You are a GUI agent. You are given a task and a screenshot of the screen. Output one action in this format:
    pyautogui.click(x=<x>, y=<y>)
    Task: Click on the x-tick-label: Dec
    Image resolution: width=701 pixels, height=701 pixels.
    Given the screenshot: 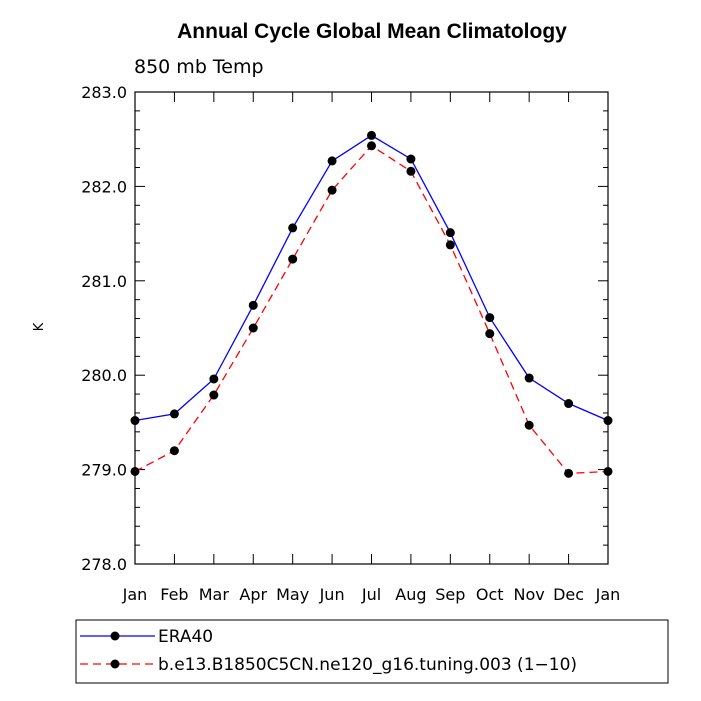 What is the action you would take?
    pyautogui.click(x=568, y=594)
    